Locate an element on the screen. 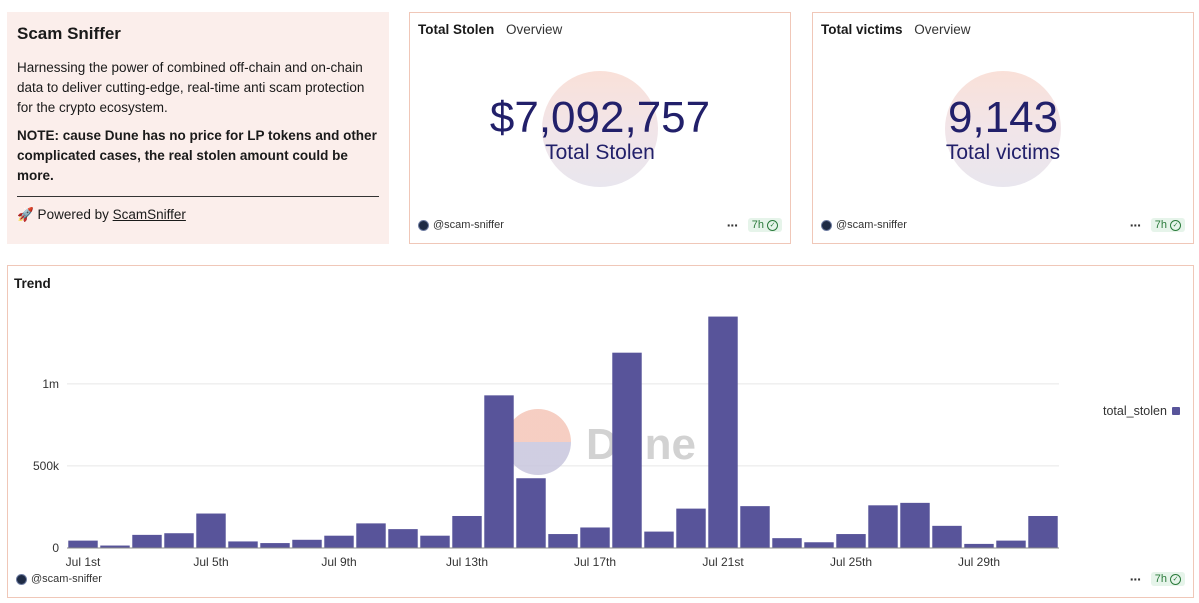 The height and width of the screenshot is (603, 1199). x-tick-label: Jul 1st is located at coordinates (83, 562).